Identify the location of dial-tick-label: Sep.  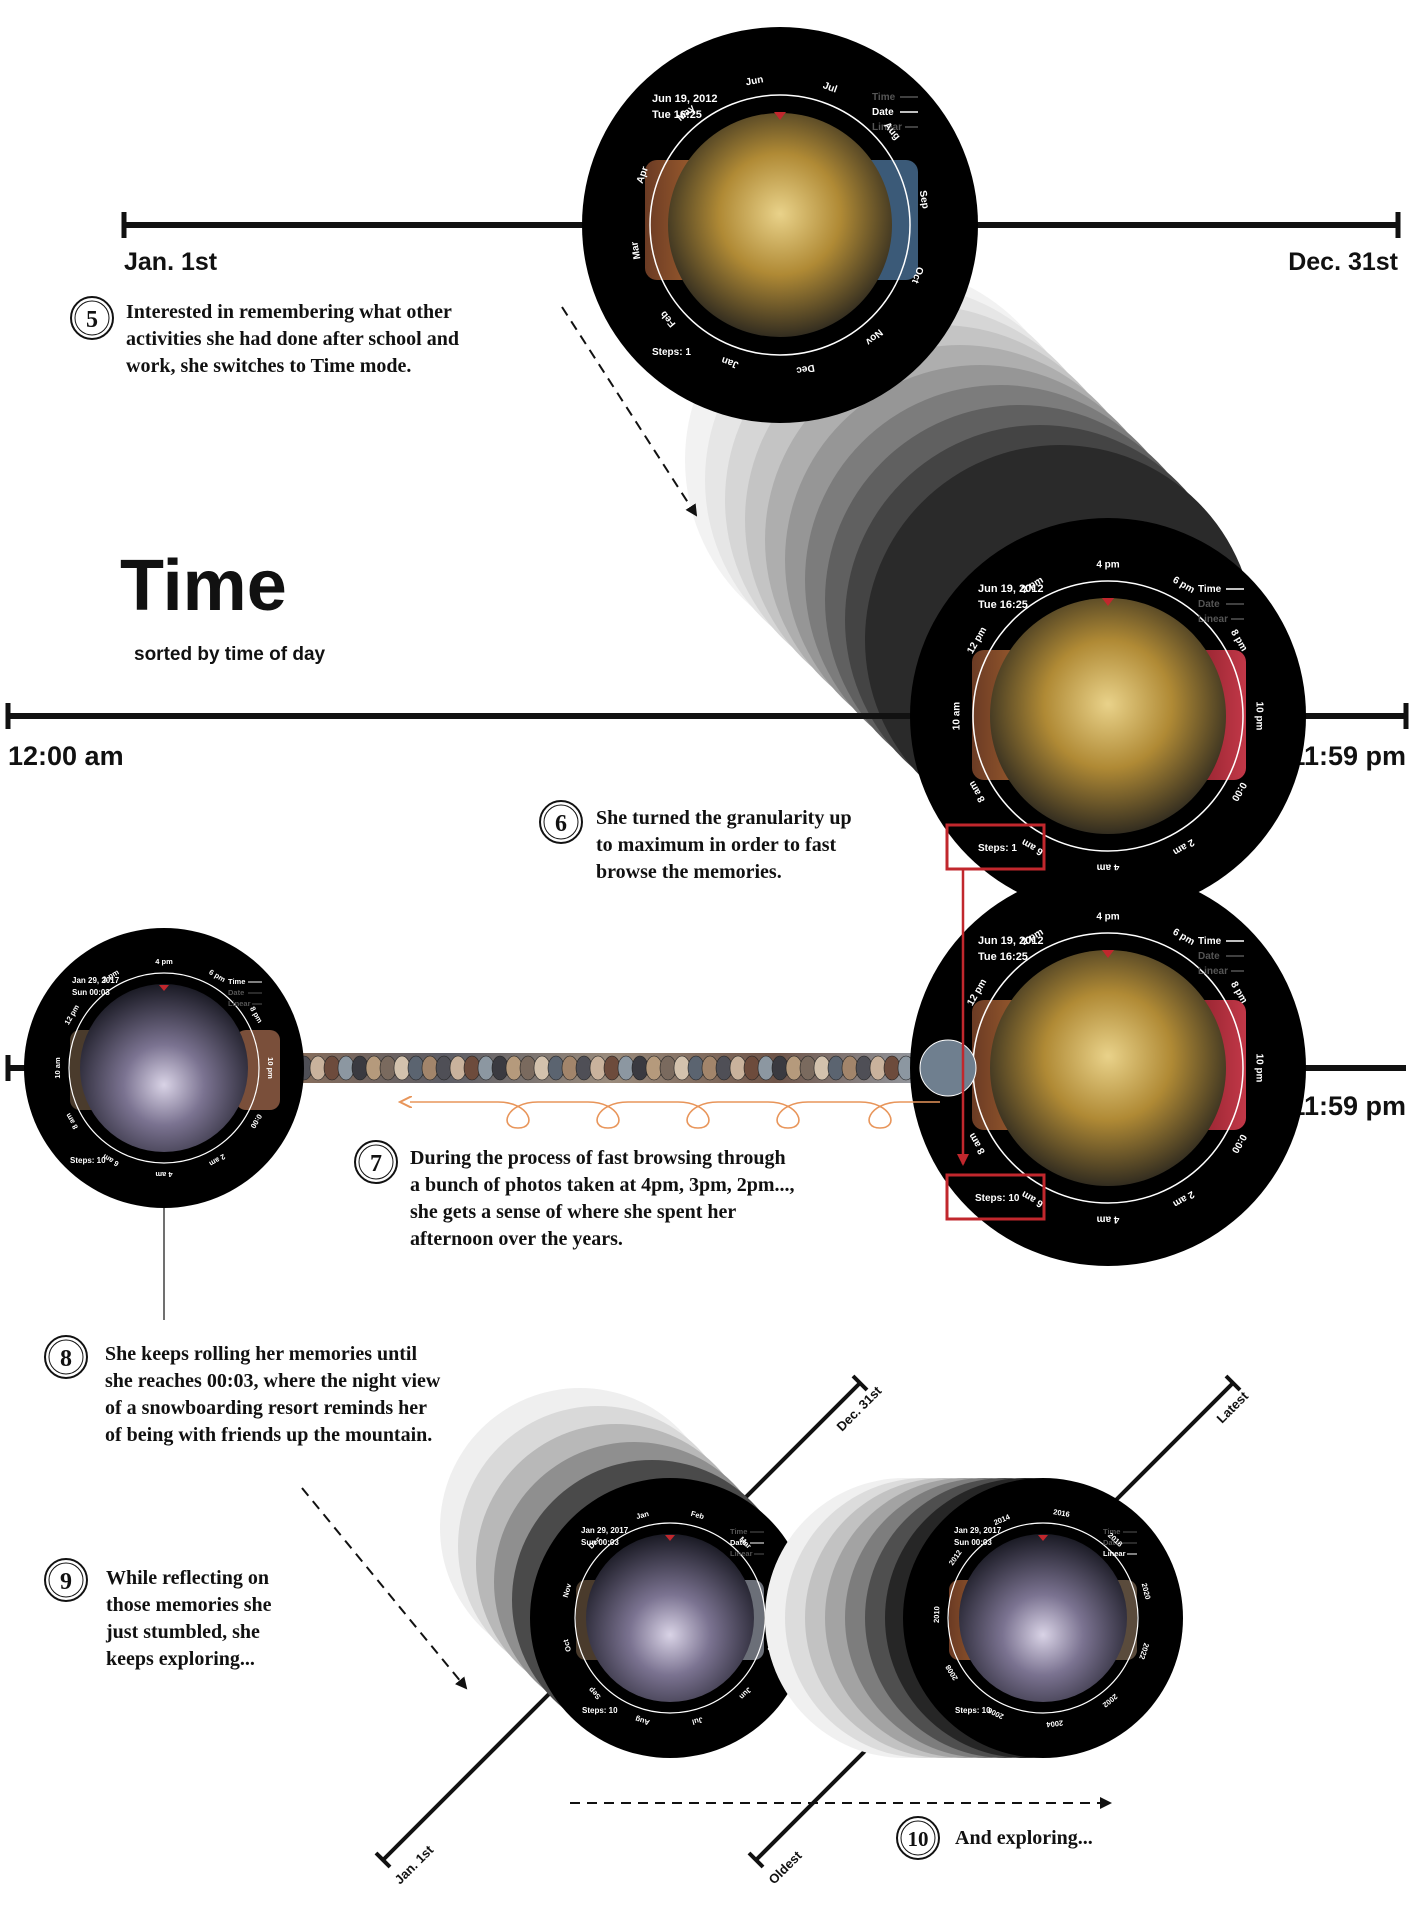
(924, 200).